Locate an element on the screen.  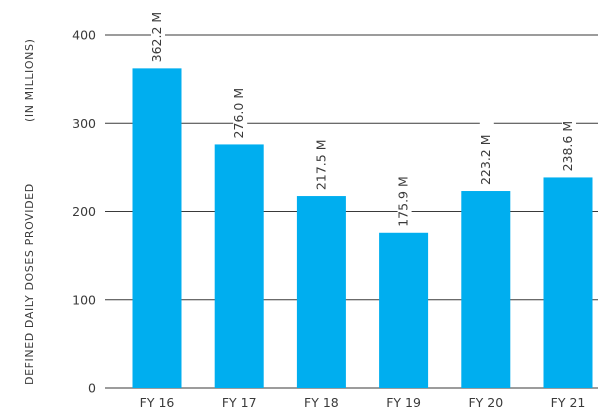
y-tick-label: 200 is located at coordinates (84, 211).